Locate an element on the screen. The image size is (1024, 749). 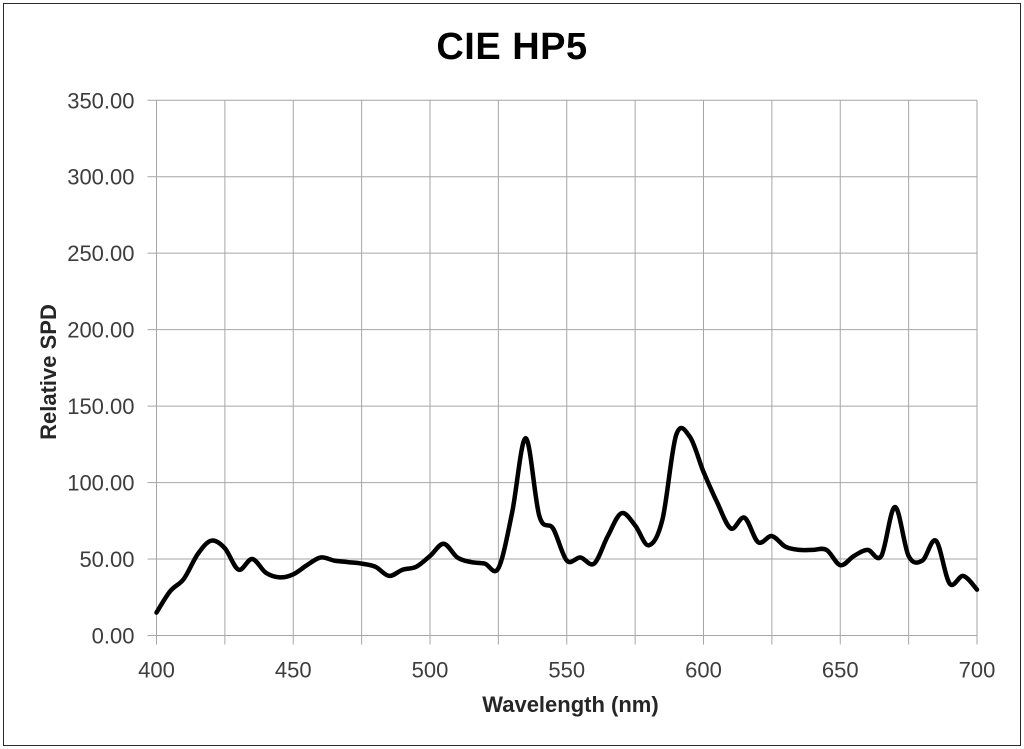
y-tick-label: 50.00 is located at coordinates (106, 559).